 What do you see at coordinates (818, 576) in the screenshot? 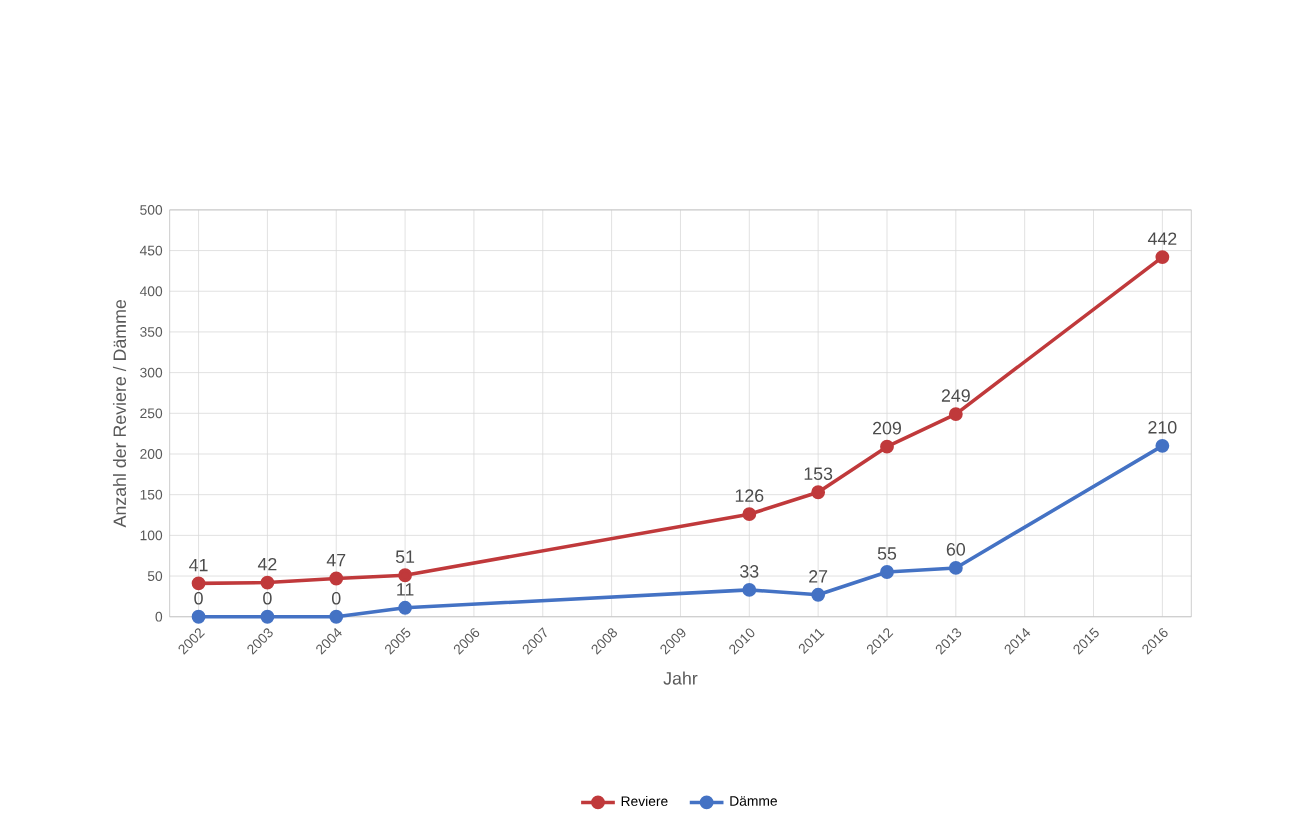
I see `data-label: 27` at bounding box center [818, 576].